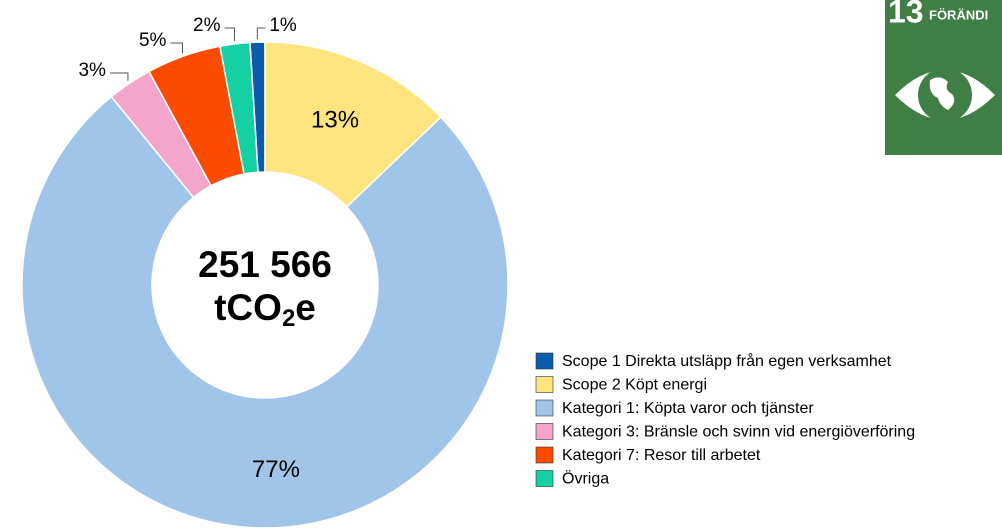  Describe the element at coordinates (634, 385) in the screenshot. I see `legend-label: Scope 2 Köpt energi` at that location.